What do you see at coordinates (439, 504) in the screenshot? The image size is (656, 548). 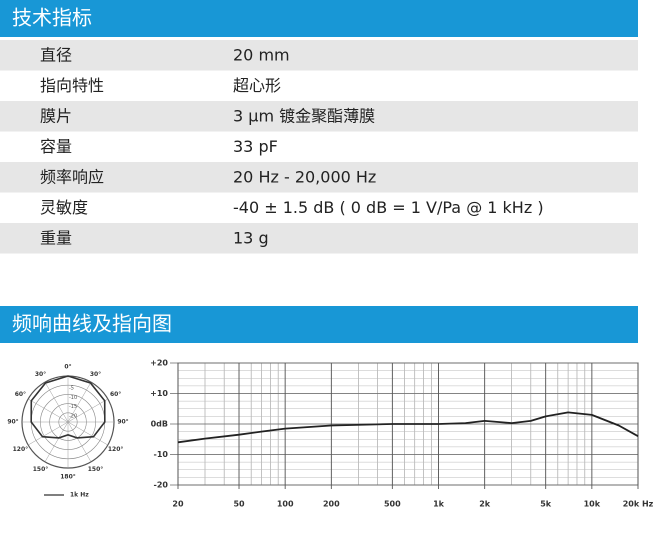 I see `x-tick-label: 1k` at bounding box center [439, 504].